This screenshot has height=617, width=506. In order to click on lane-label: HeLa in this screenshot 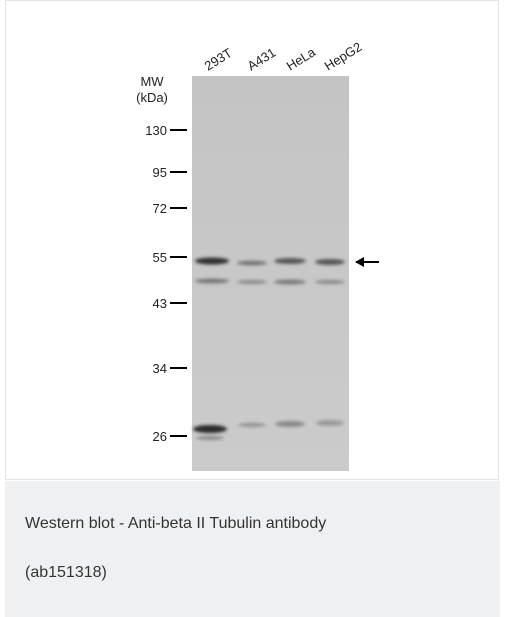, I will do `click(301, 59)`.